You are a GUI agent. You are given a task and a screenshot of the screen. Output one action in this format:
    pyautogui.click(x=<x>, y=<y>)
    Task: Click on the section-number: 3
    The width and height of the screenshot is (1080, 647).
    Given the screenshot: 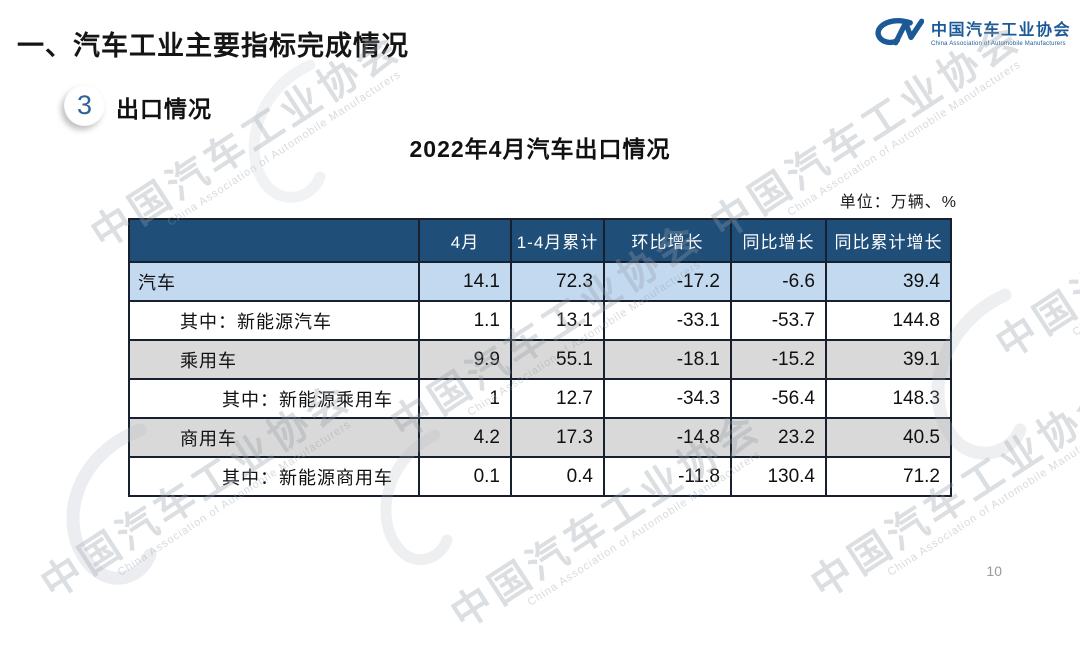 What is the action you would take?
    pyautogui.click(x=84, y=105)
    